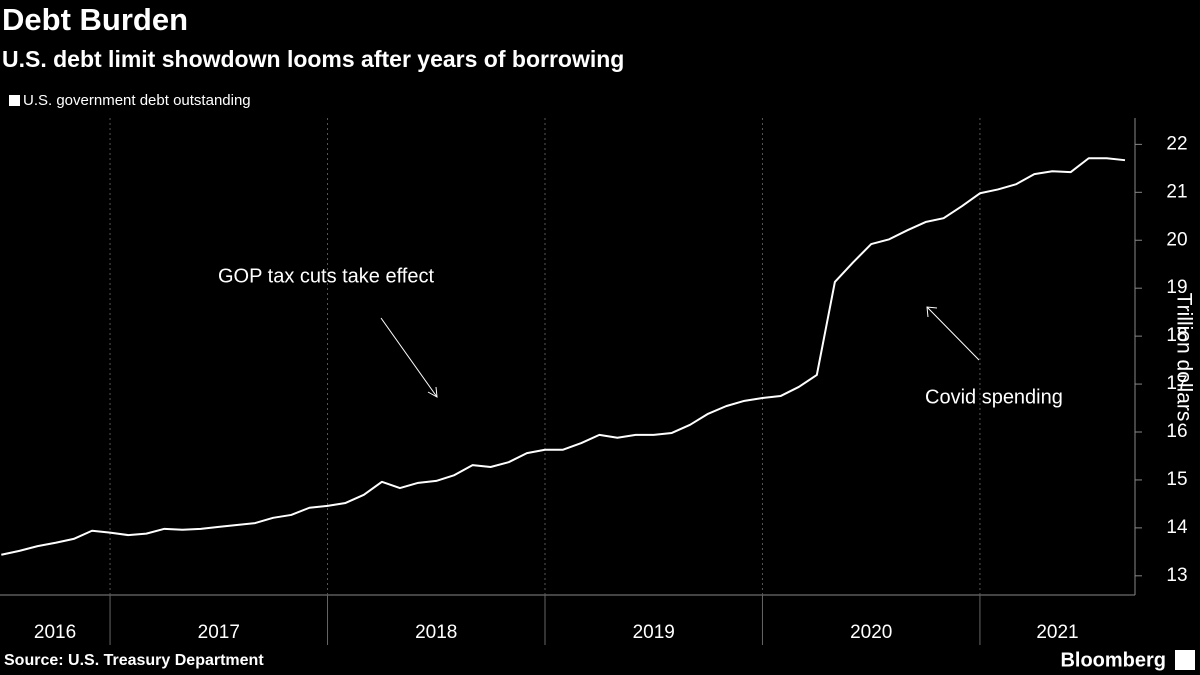 The height and width of the screenshot is (675, 1200). I want to click on x-tick-label: 2018, so click(436, 632).